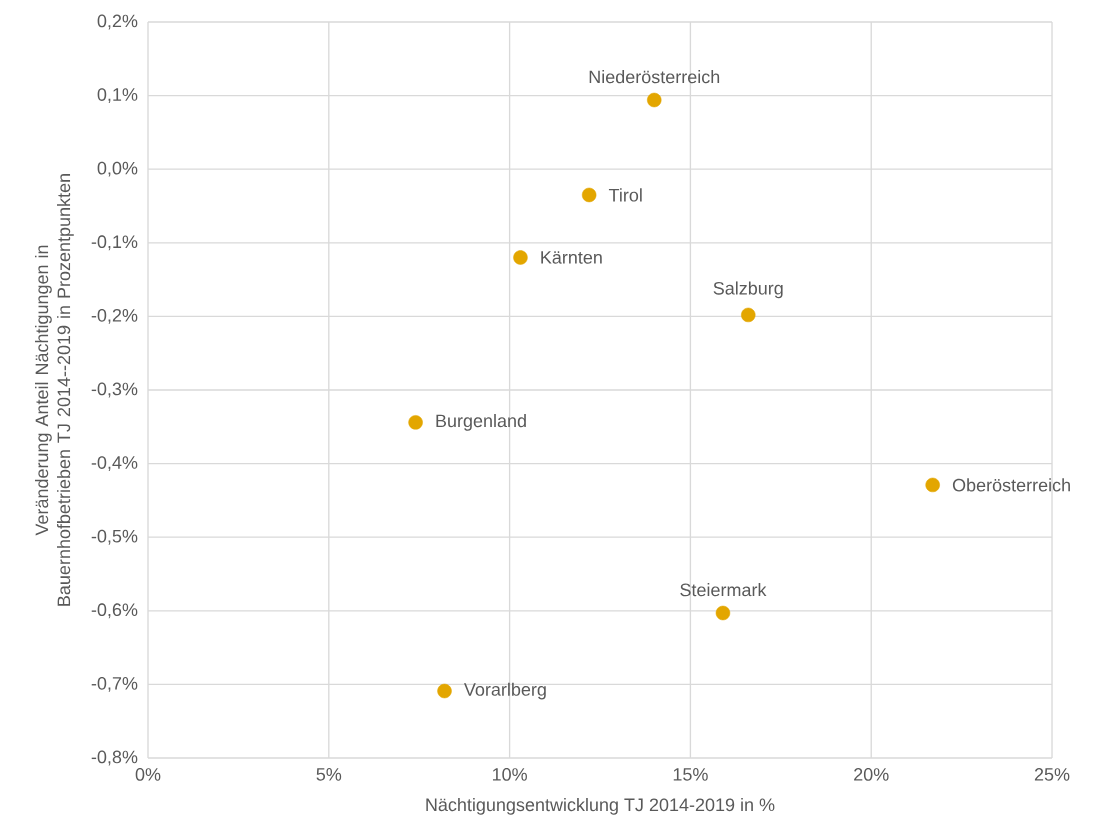 This screenshot has width=1098, height=839. What do you see at coordinates (114, 684) in the screenshot?
I see `y-tick-label: -0,7%` at bounding box center [114, 684].